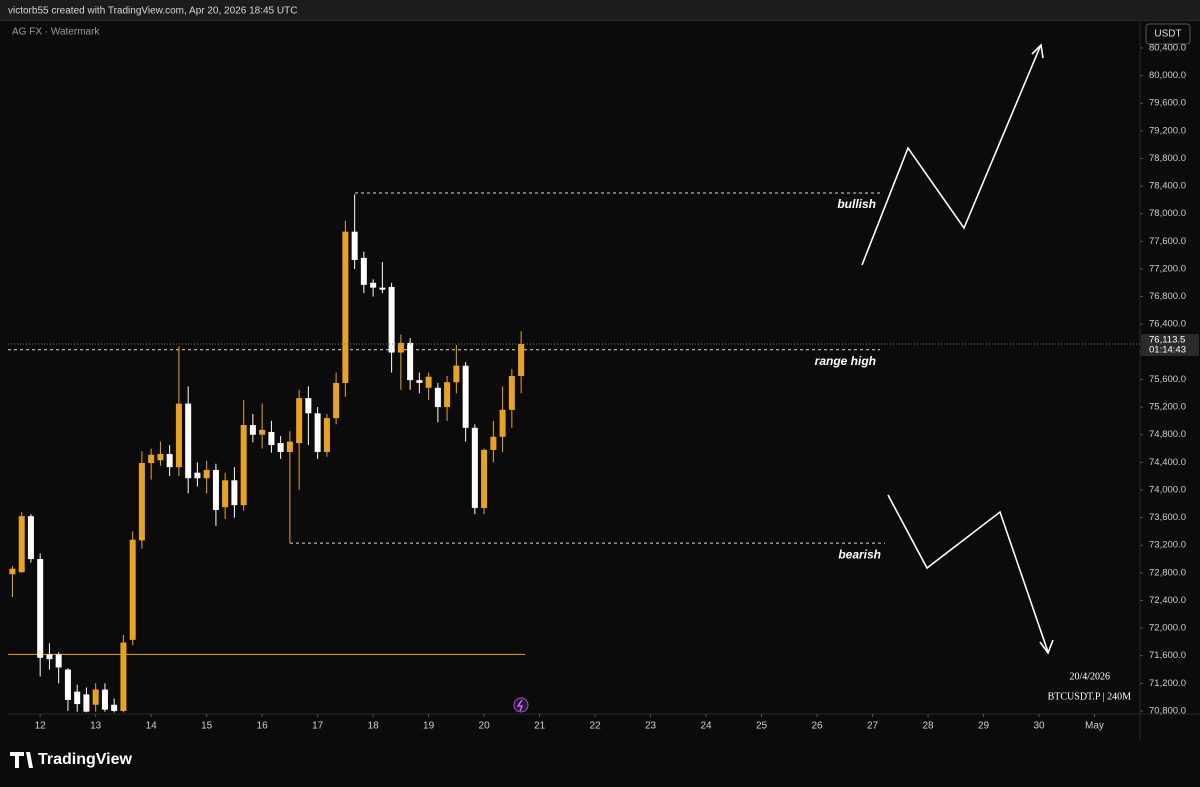  What do you see at coordinates (600, 761) in the screenshot?
I see `footer-bar` at bounding box center [600, 761].